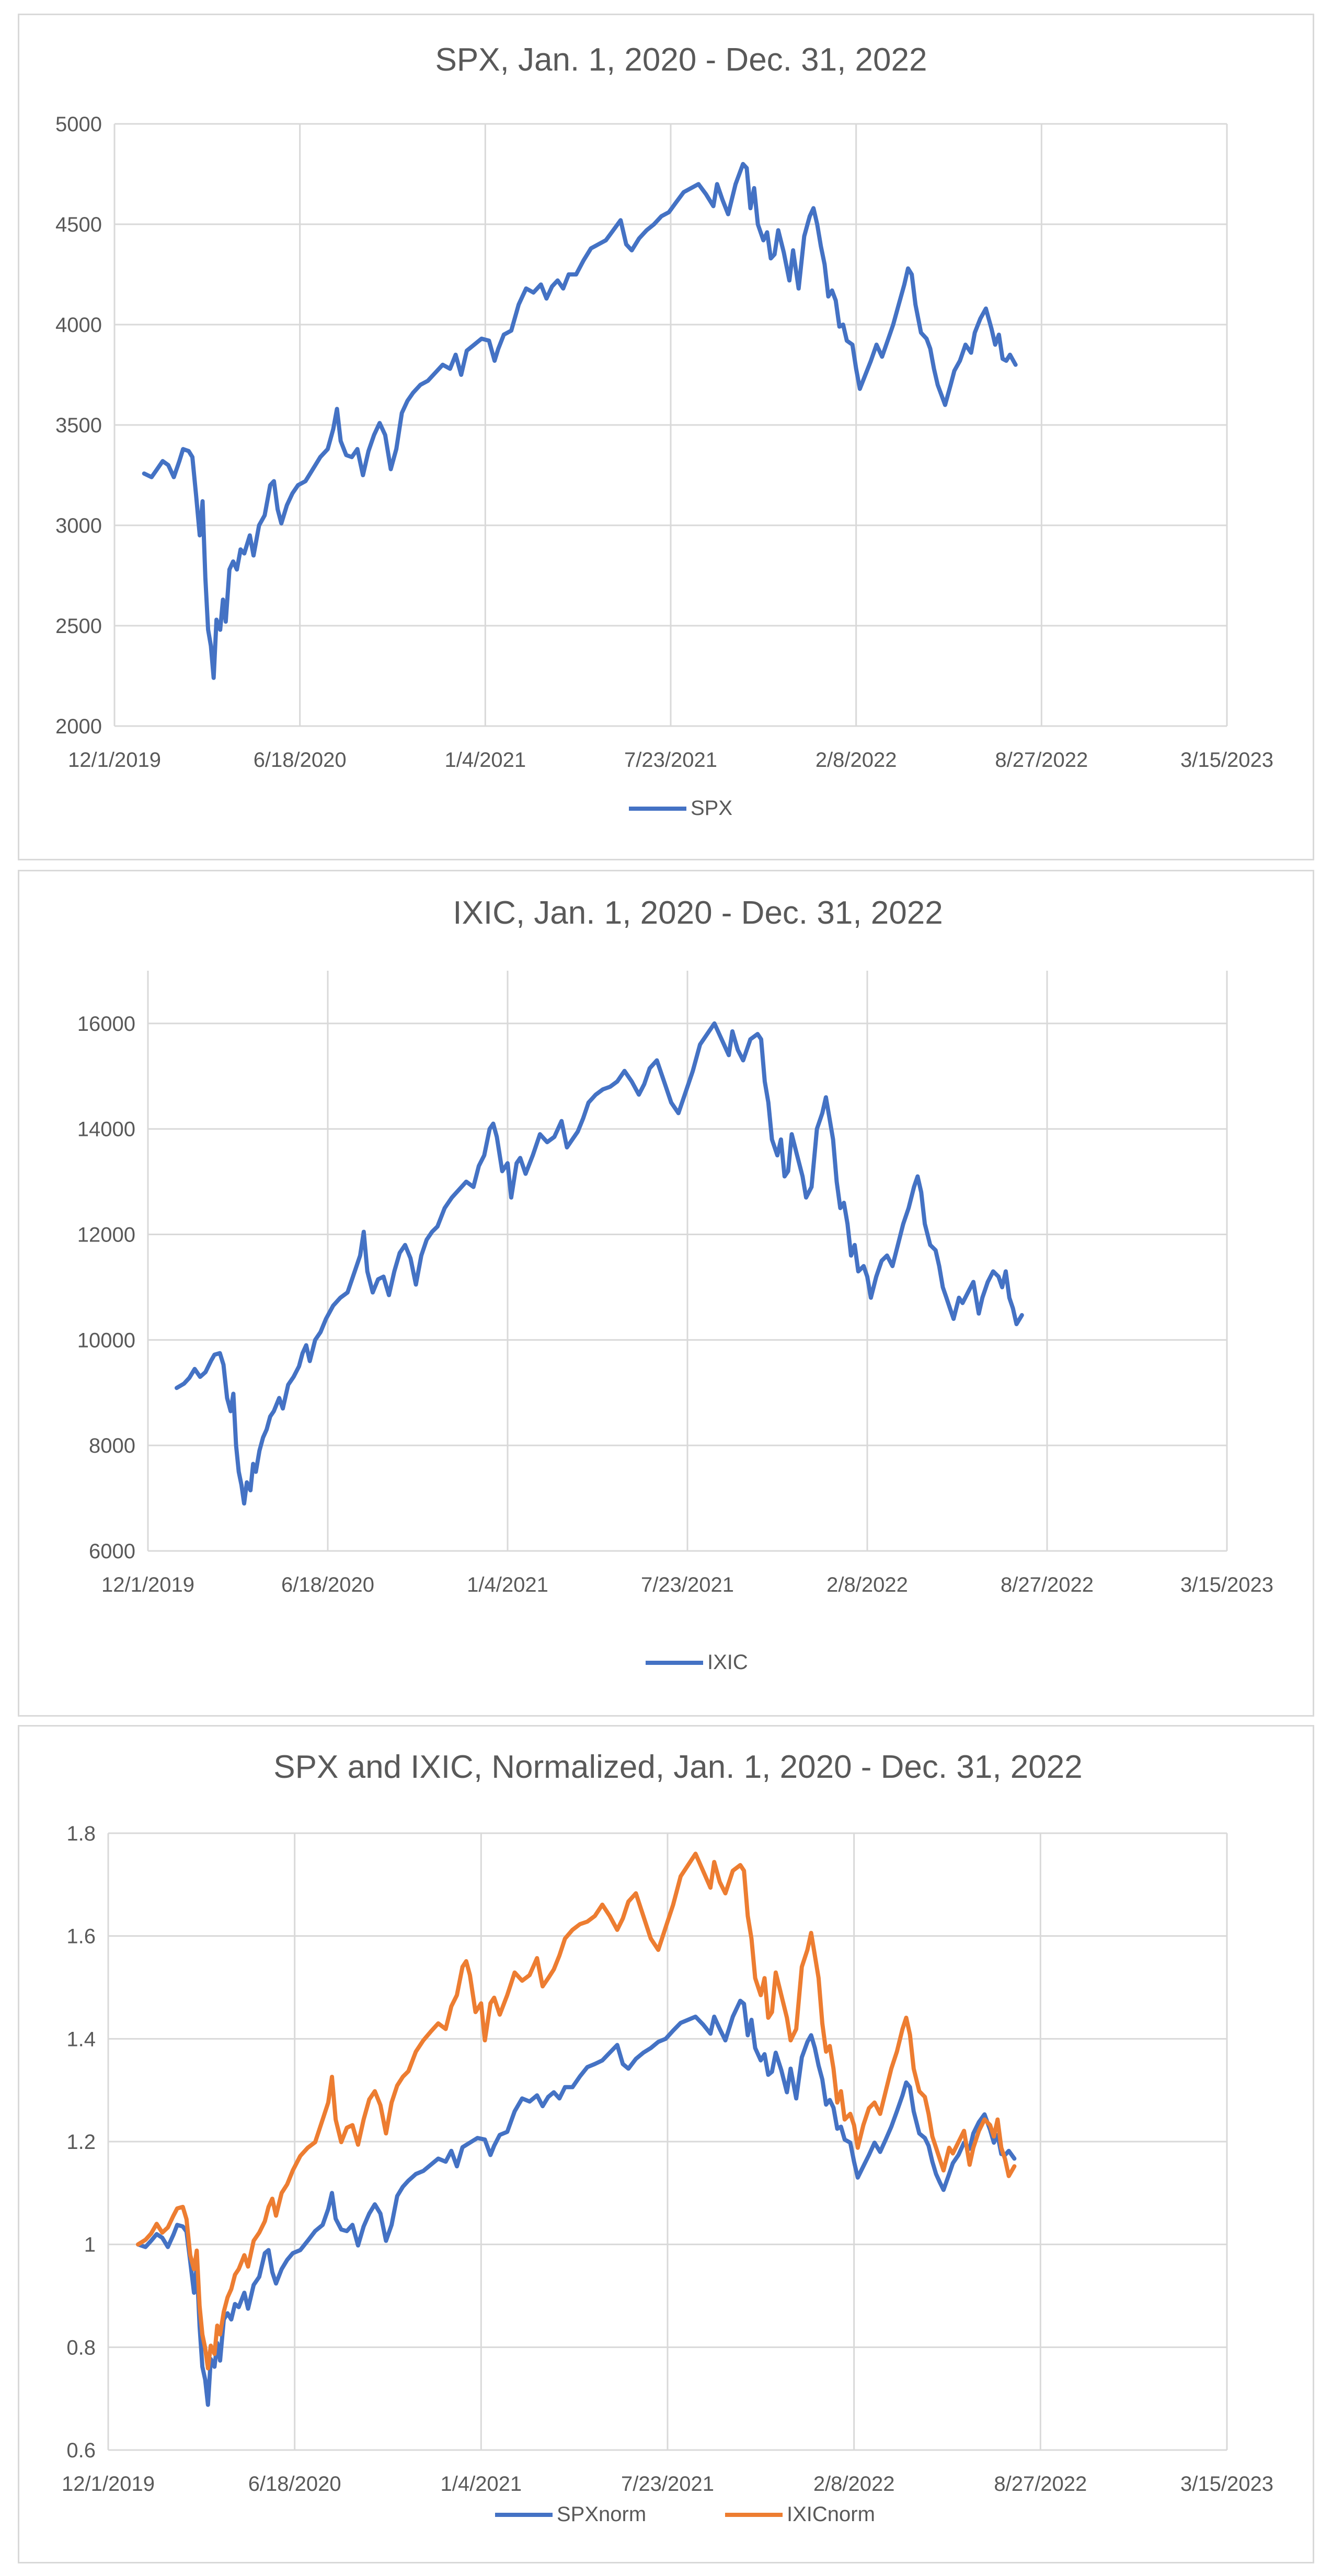 Image resolution: width=1332 pixels, height=2576 pixels. Describe the element at coordinates (698, 913) in the screenshot. I see `chart-title: IXIC, Jan. 1, 2020 - Dec. 31, 2022` at that location.